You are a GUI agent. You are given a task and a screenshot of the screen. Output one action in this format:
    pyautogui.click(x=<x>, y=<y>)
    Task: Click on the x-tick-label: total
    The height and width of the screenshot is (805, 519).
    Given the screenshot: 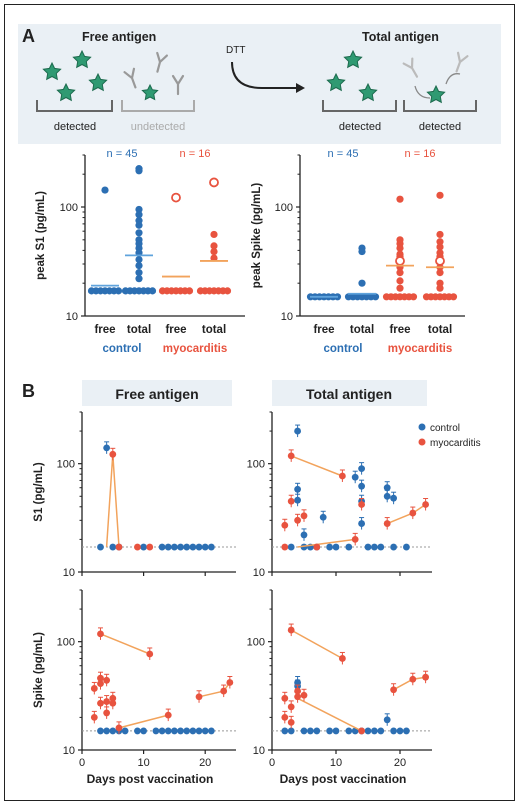 What is the action you would take?
    pyautogui.click(x=362, y=330)
    